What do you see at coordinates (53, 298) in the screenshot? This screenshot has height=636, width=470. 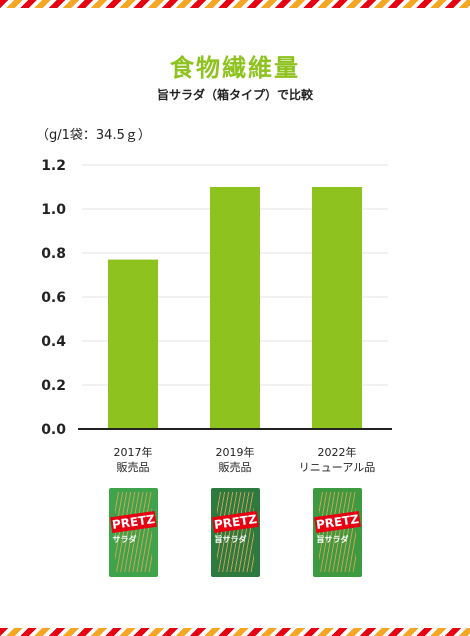 I see `y-tick-label: 0.6` at bounding box center [53, 298].